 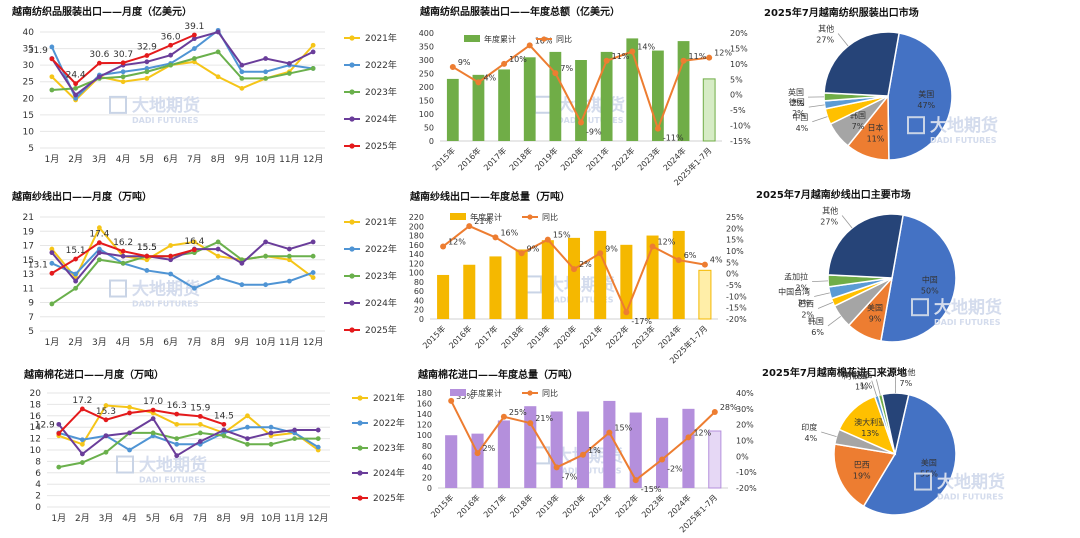 I want to click on y-tick-label: 40, so click(x=427, y=467).